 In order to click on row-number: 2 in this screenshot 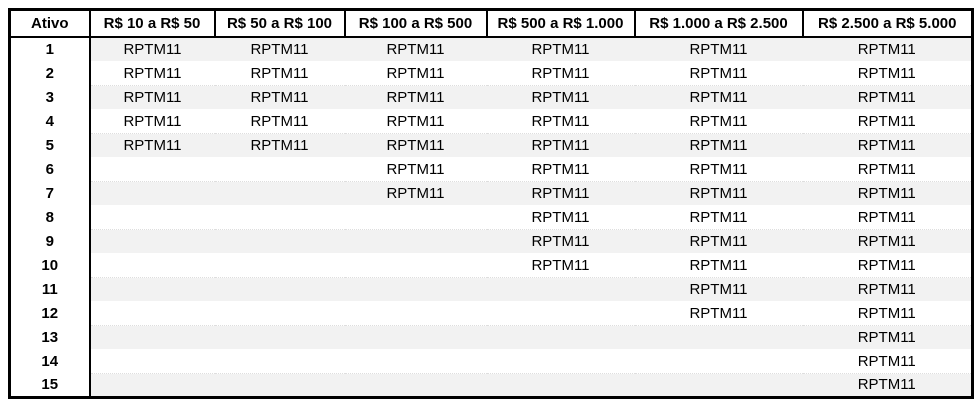, I will do `click(50, 73)`.